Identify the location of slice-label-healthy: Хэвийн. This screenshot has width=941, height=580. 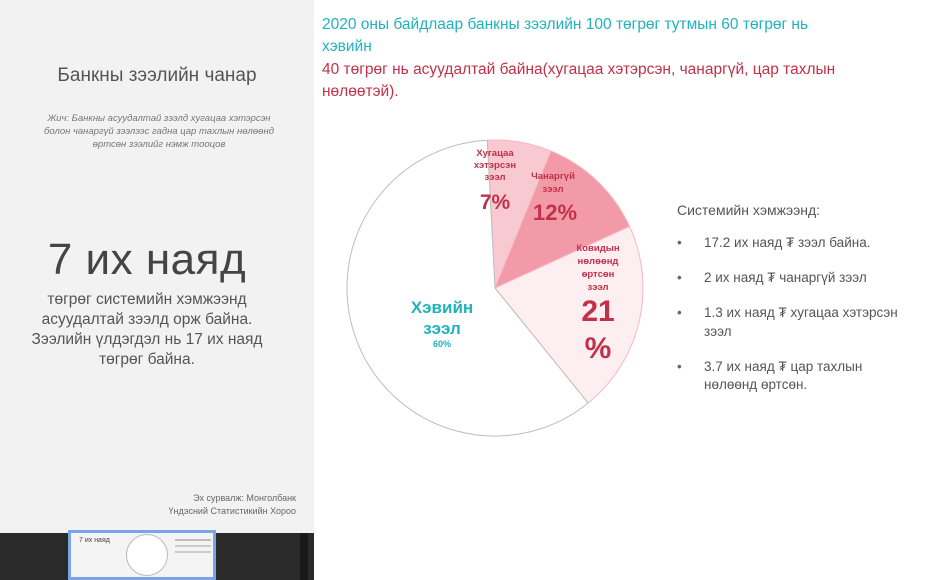
(442, 307).